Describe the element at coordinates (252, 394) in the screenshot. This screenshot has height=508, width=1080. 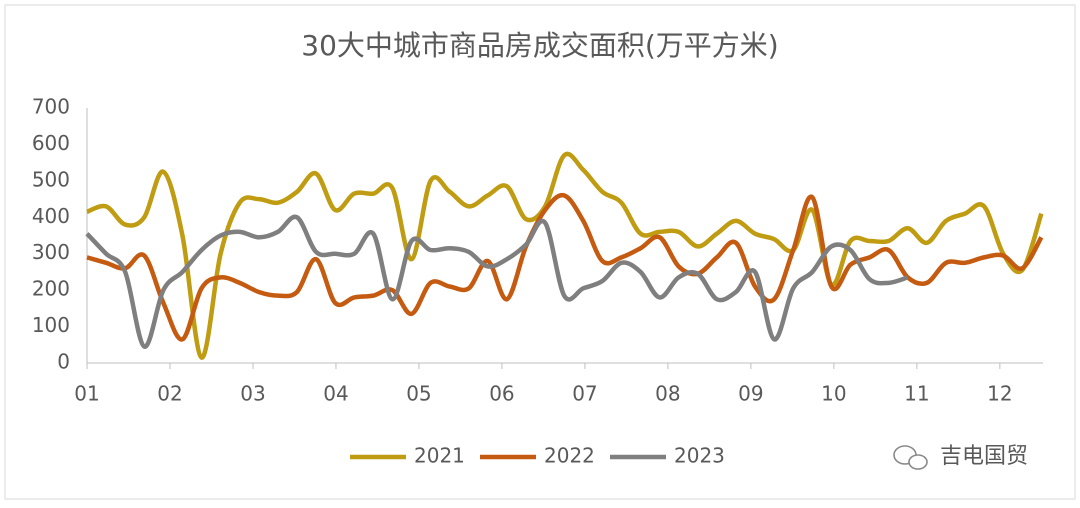
I see `x-tick-label: 03` at that location.